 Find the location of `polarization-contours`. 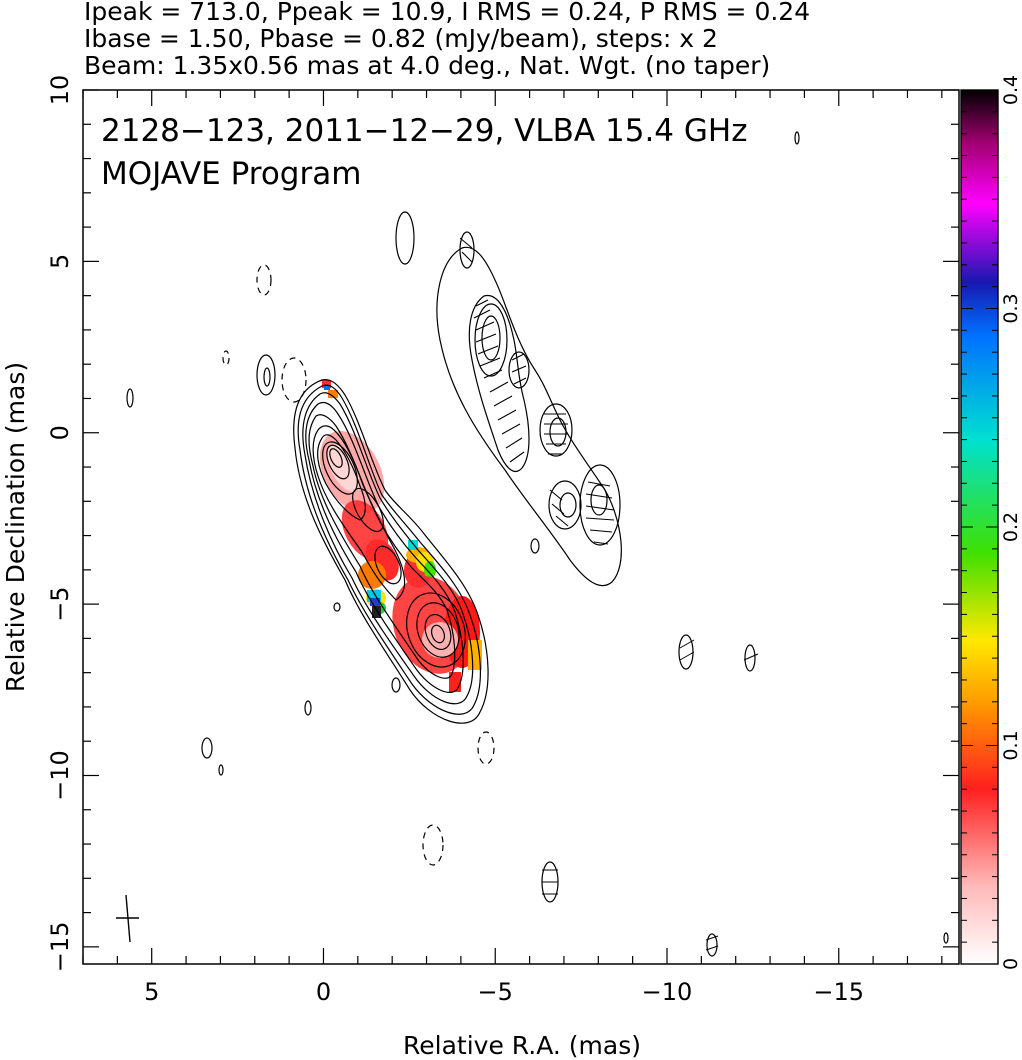

polarization-contours is located at coordinates (529, 409).